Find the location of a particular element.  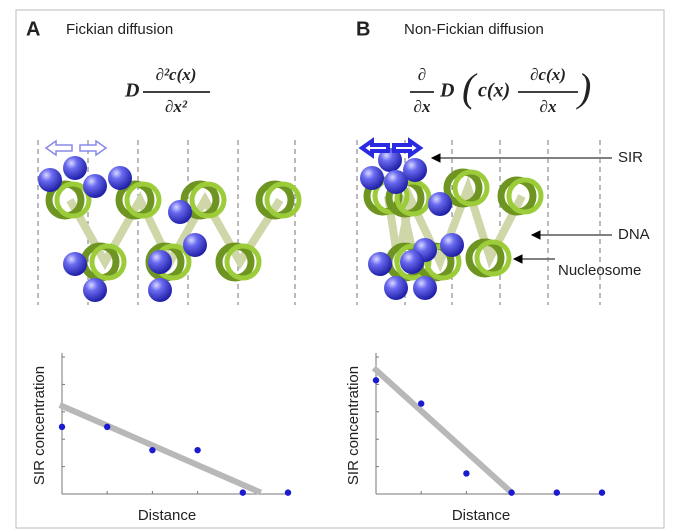

panel-label: B is located at coordinates (363, 29).